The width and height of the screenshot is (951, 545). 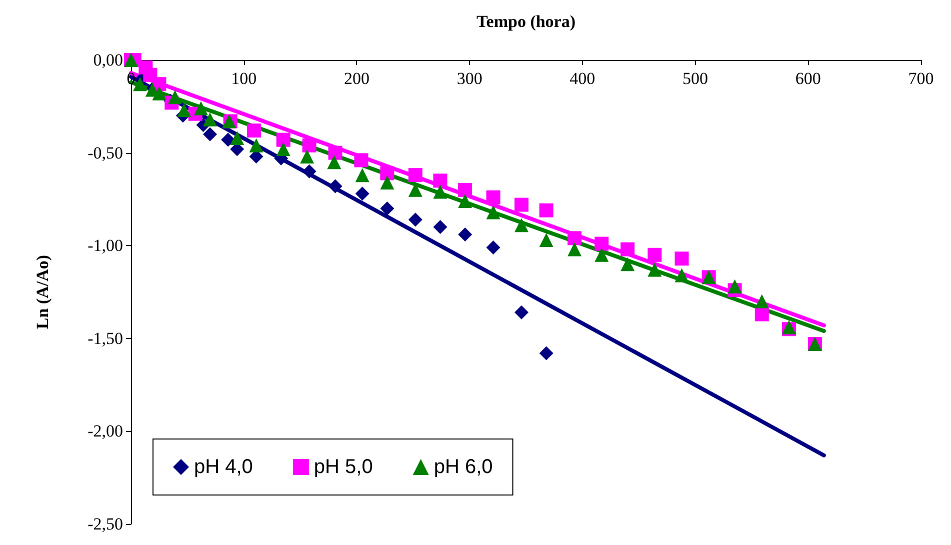 What do you see at coordinates (583, 78) in the screenshot?
I see `x-tick-label: 400` at bounding box center [583, 78].